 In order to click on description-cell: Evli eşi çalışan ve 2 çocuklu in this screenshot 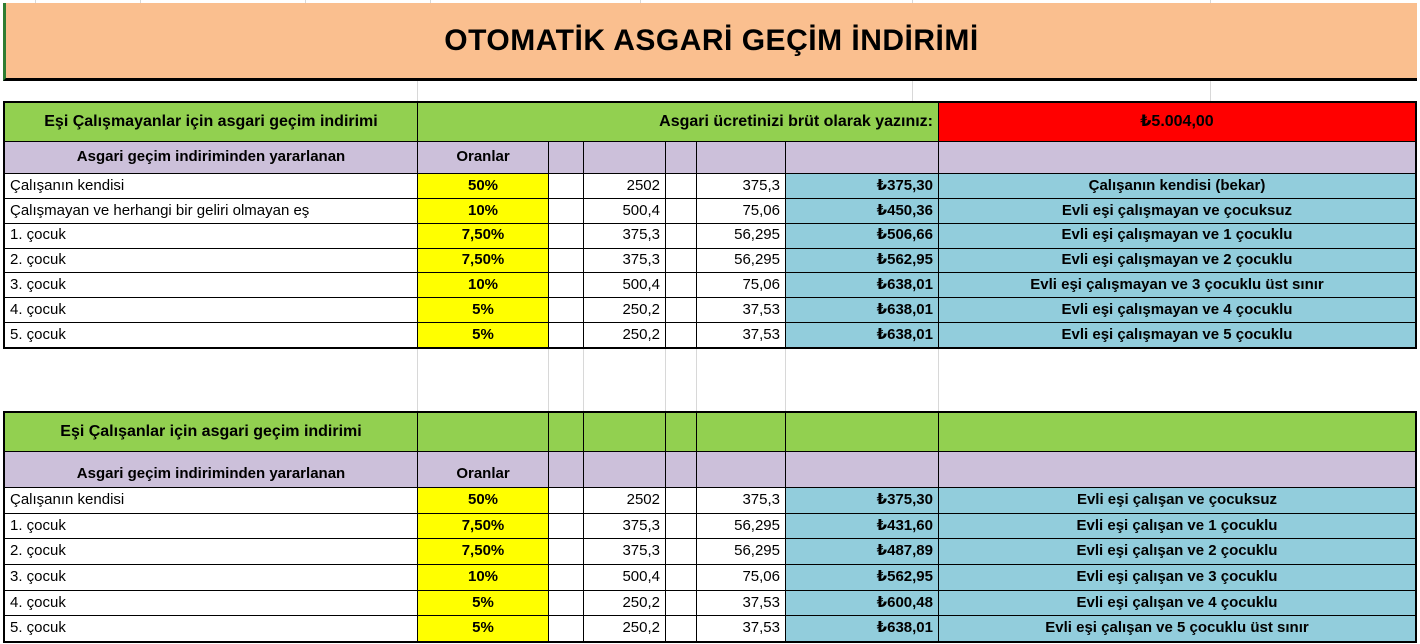, I will do `click(1177, 551)`.